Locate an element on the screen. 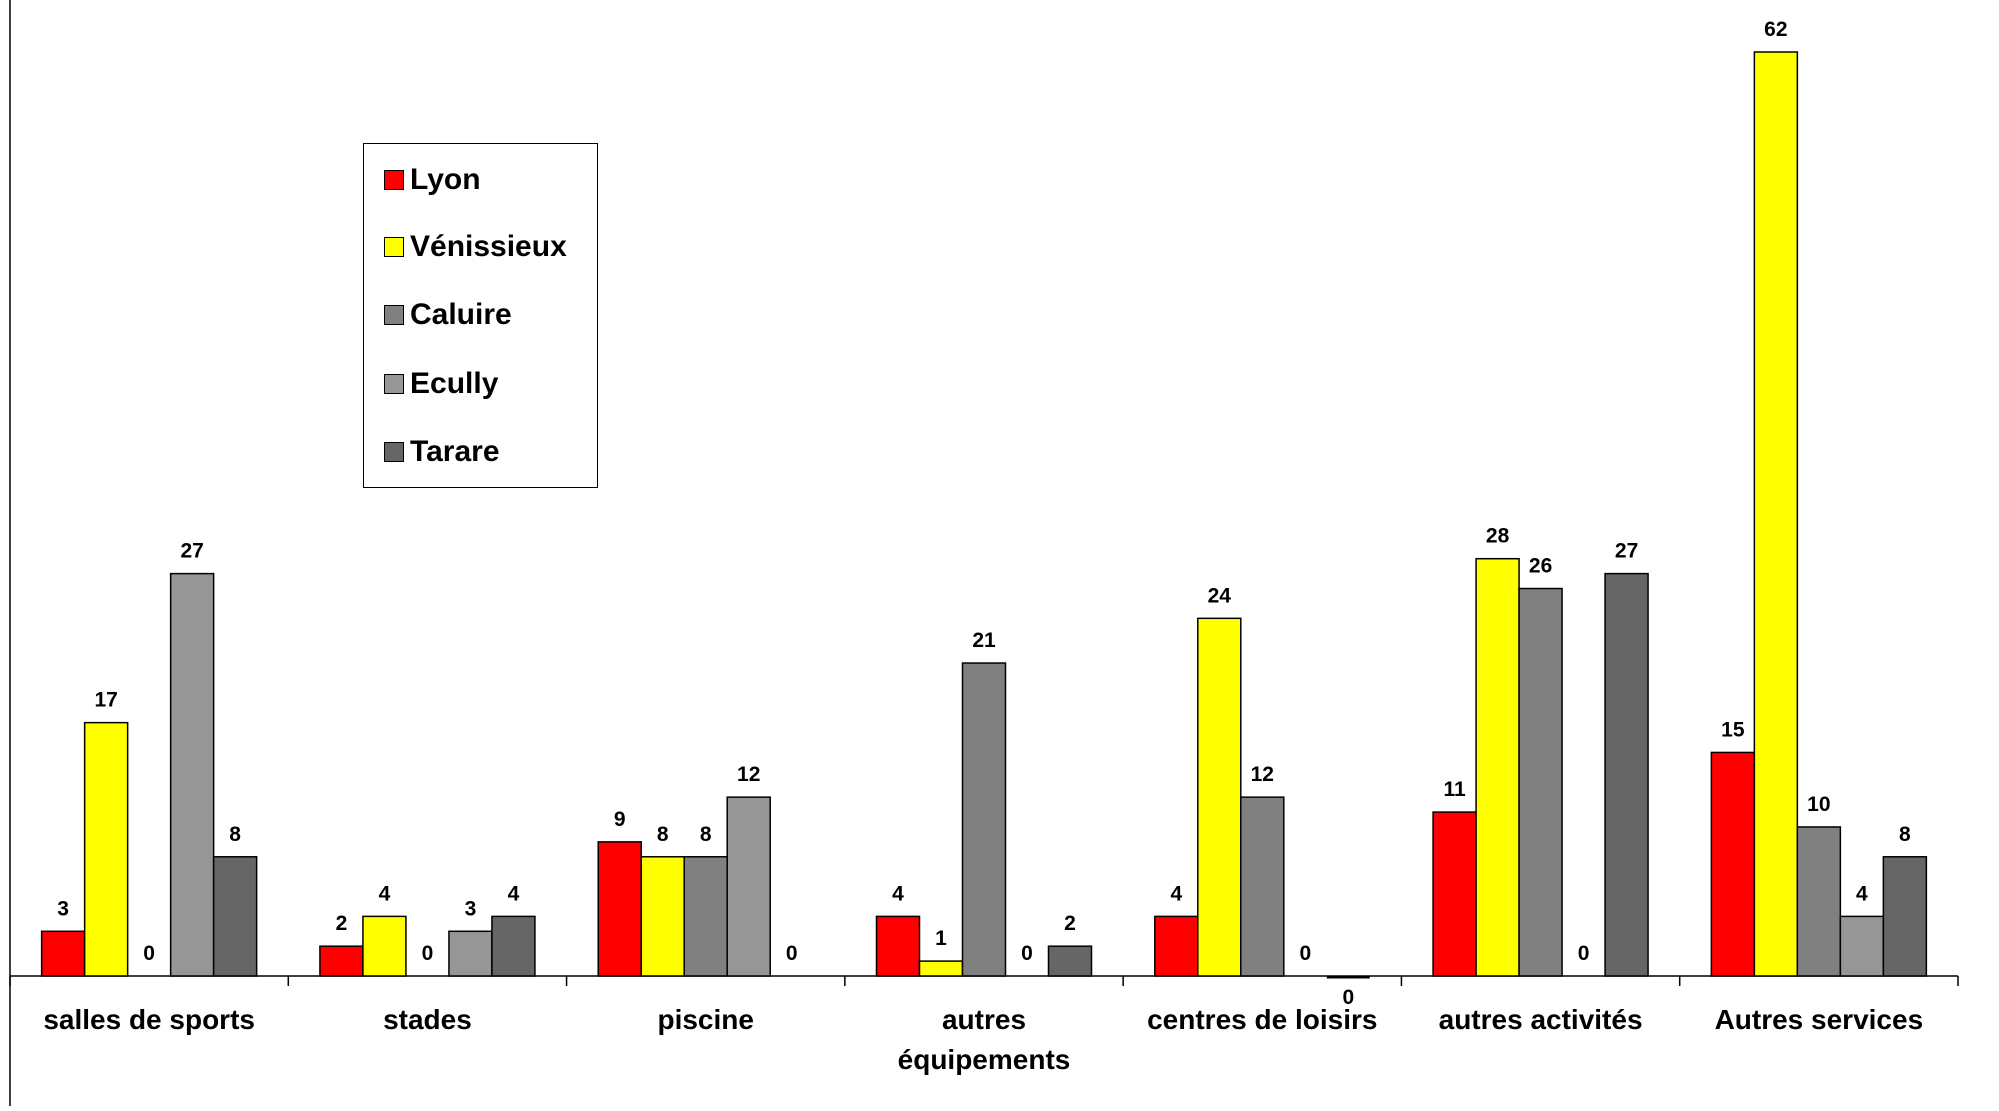 The image size is (1999, 1111). bar-ecully-piscine is located at coordinates (748, 886).